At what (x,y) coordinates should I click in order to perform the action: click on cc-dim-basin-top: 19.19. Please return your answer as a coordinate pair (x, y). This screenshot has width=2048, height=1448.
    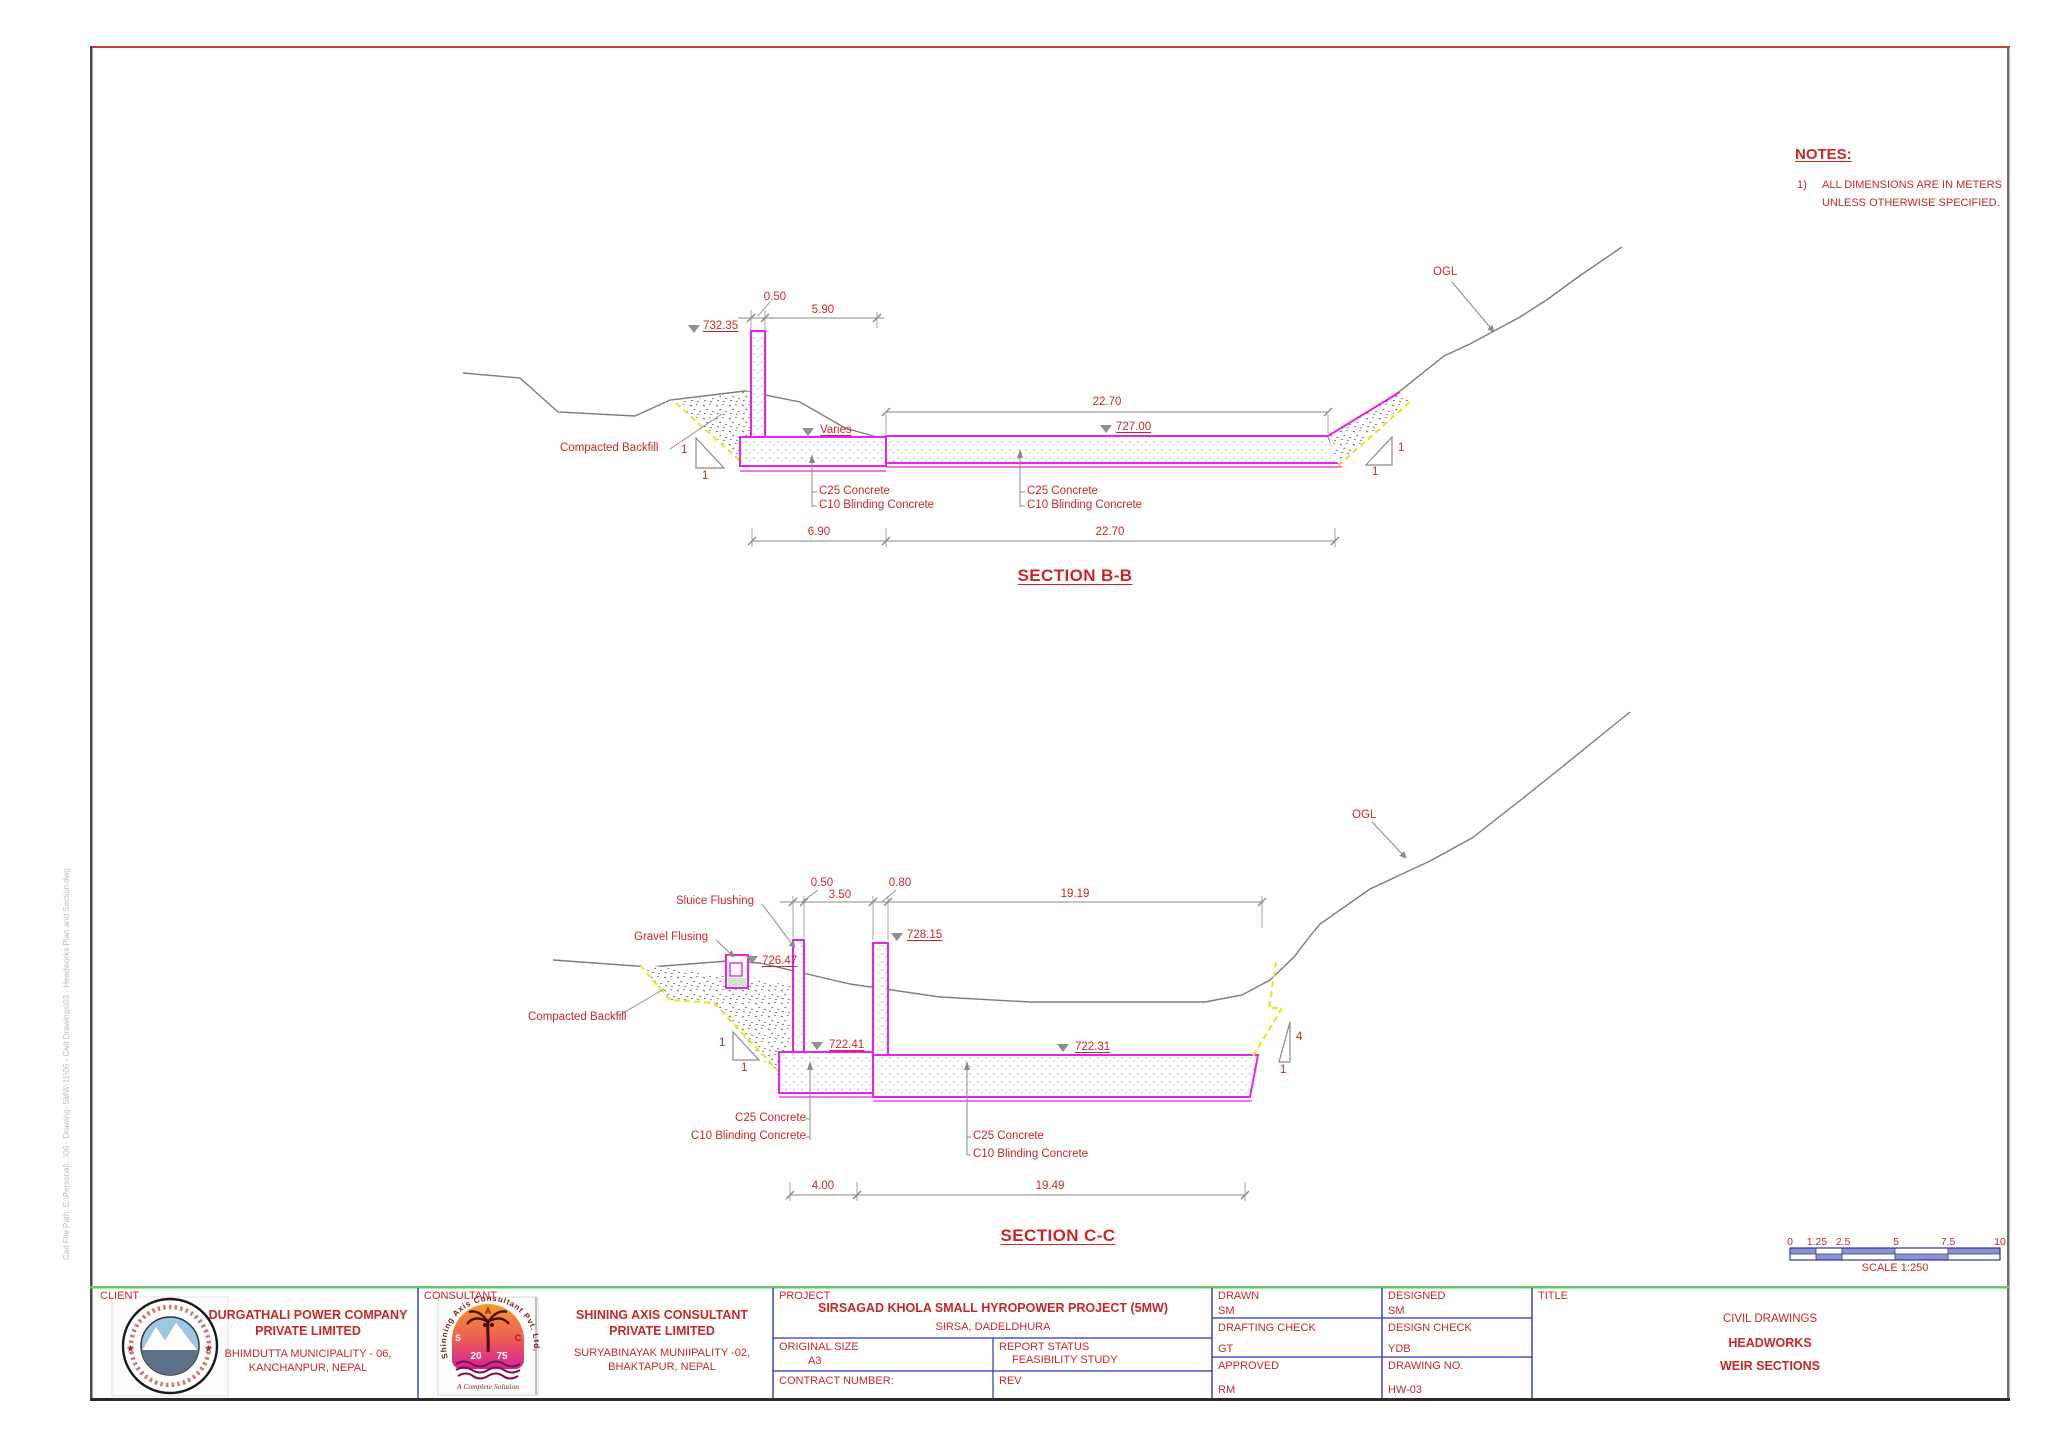
    Looking at the image, I should click on (1075, 894).